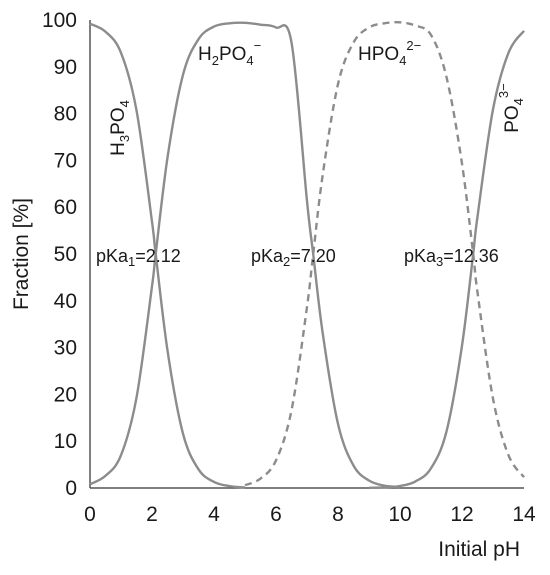  I want to click on x-tick-label: 8, so click(338, 514).